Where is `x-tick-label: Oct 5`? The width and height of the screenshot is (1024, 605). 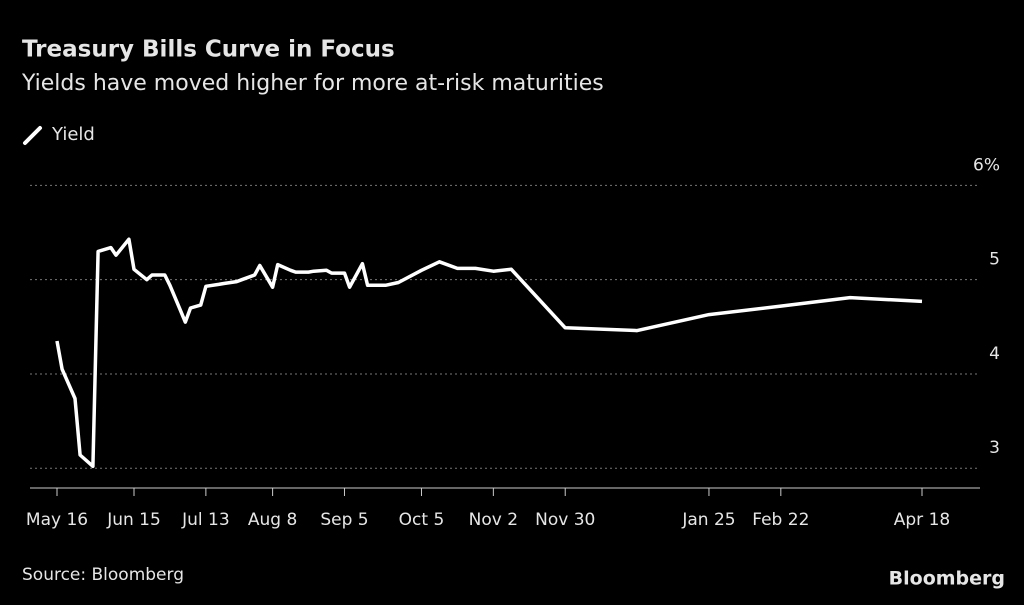
x-tick-label: Oct 5 is located at coordinates (422, 520).